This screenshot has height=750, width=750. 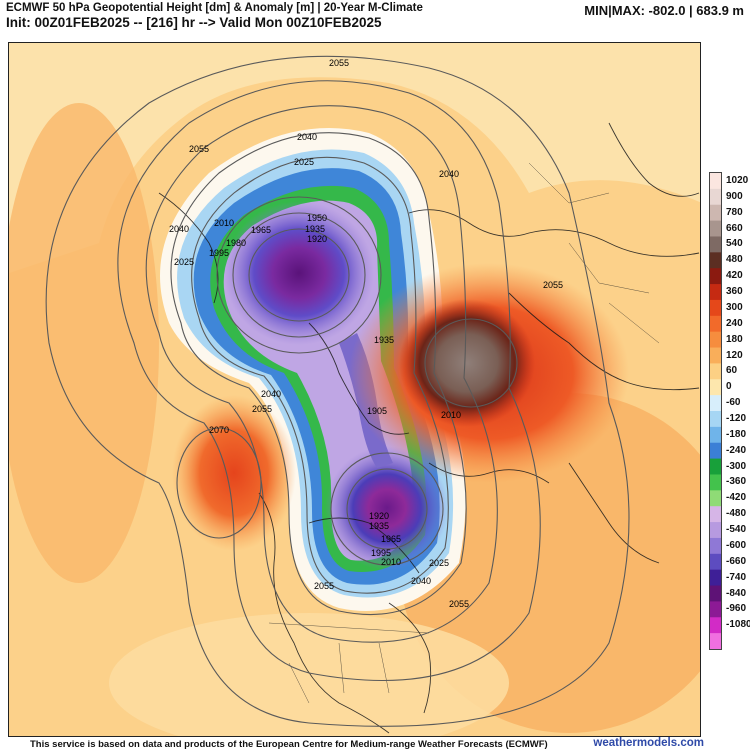 What do you see at coordinates (736, 577) in the screenshot?
I see `colorbar-label: -740` at bounding box center [736, 577].